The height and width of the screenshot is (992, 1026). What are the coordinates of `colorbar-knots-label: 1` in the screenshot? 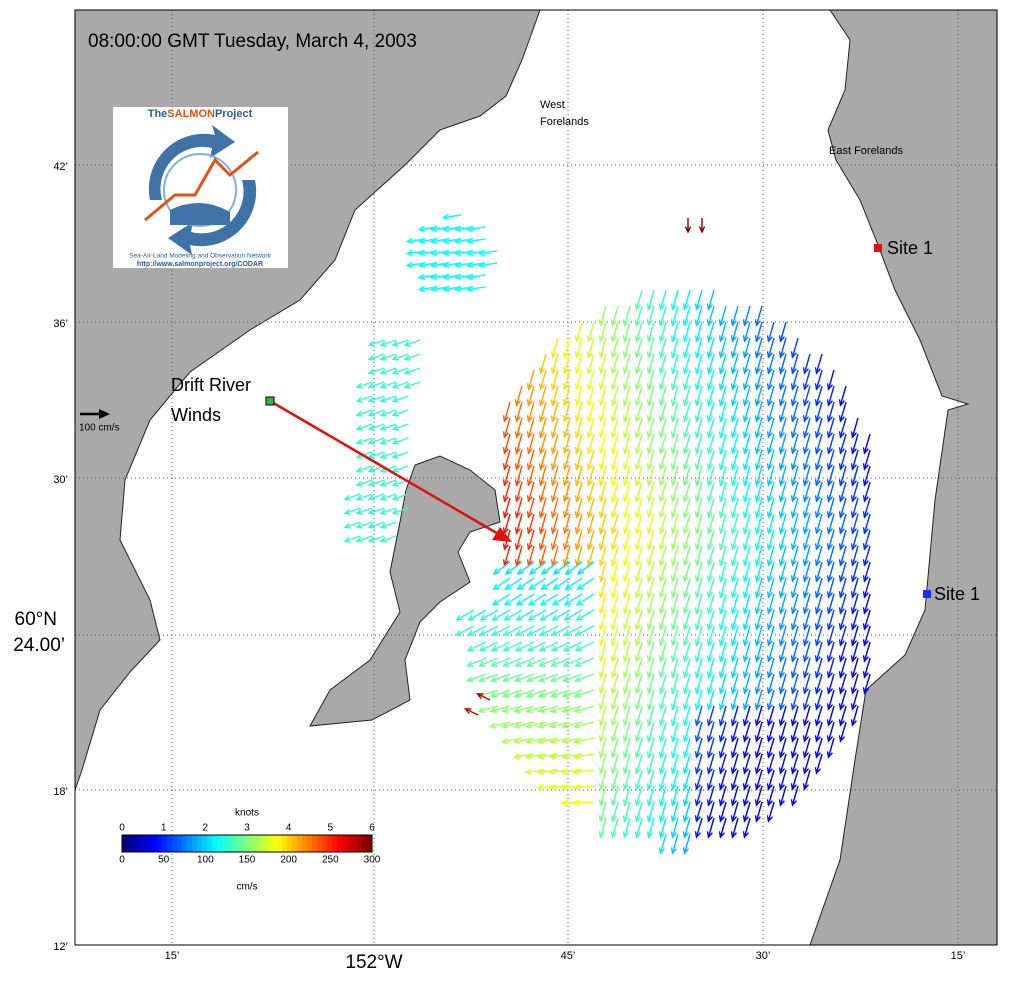 It's located at (164, 828).